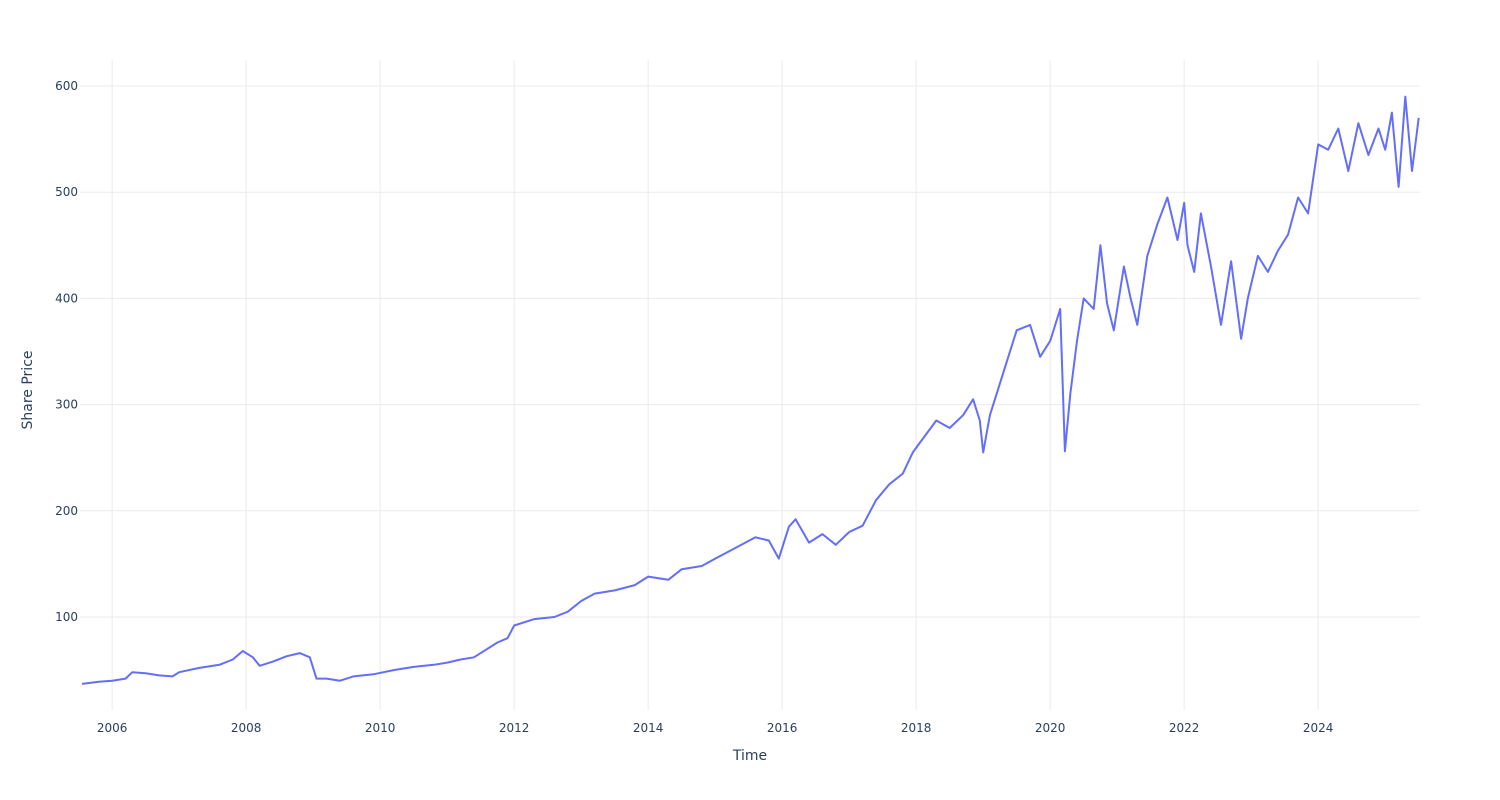 Image resolution: width=1500 pixels, height=800 pixels. I want to click on x-tick-label: 2012, so click(514, 728).